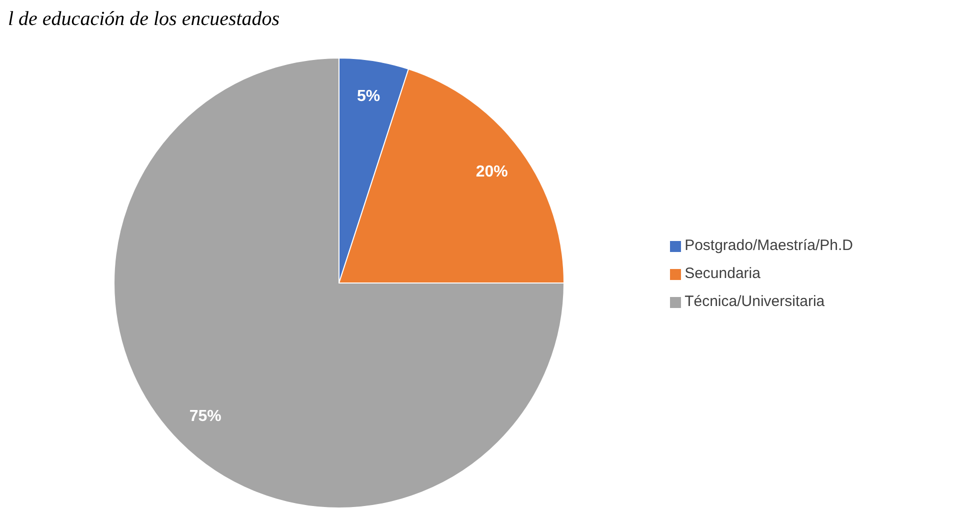  What do you see at coordinates (368, 96) in the screenshot?
I see `data-label: 5%` at bounding box center [368, 96].